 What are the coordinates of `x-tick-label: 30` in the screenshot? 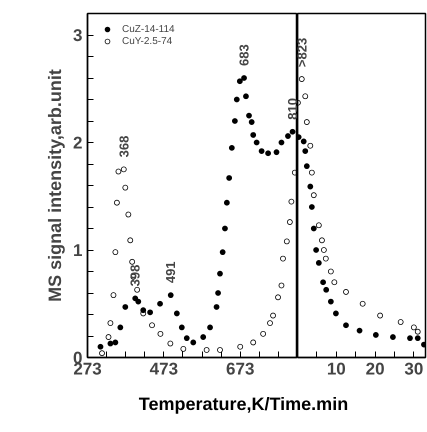 It's located at (414, 369).